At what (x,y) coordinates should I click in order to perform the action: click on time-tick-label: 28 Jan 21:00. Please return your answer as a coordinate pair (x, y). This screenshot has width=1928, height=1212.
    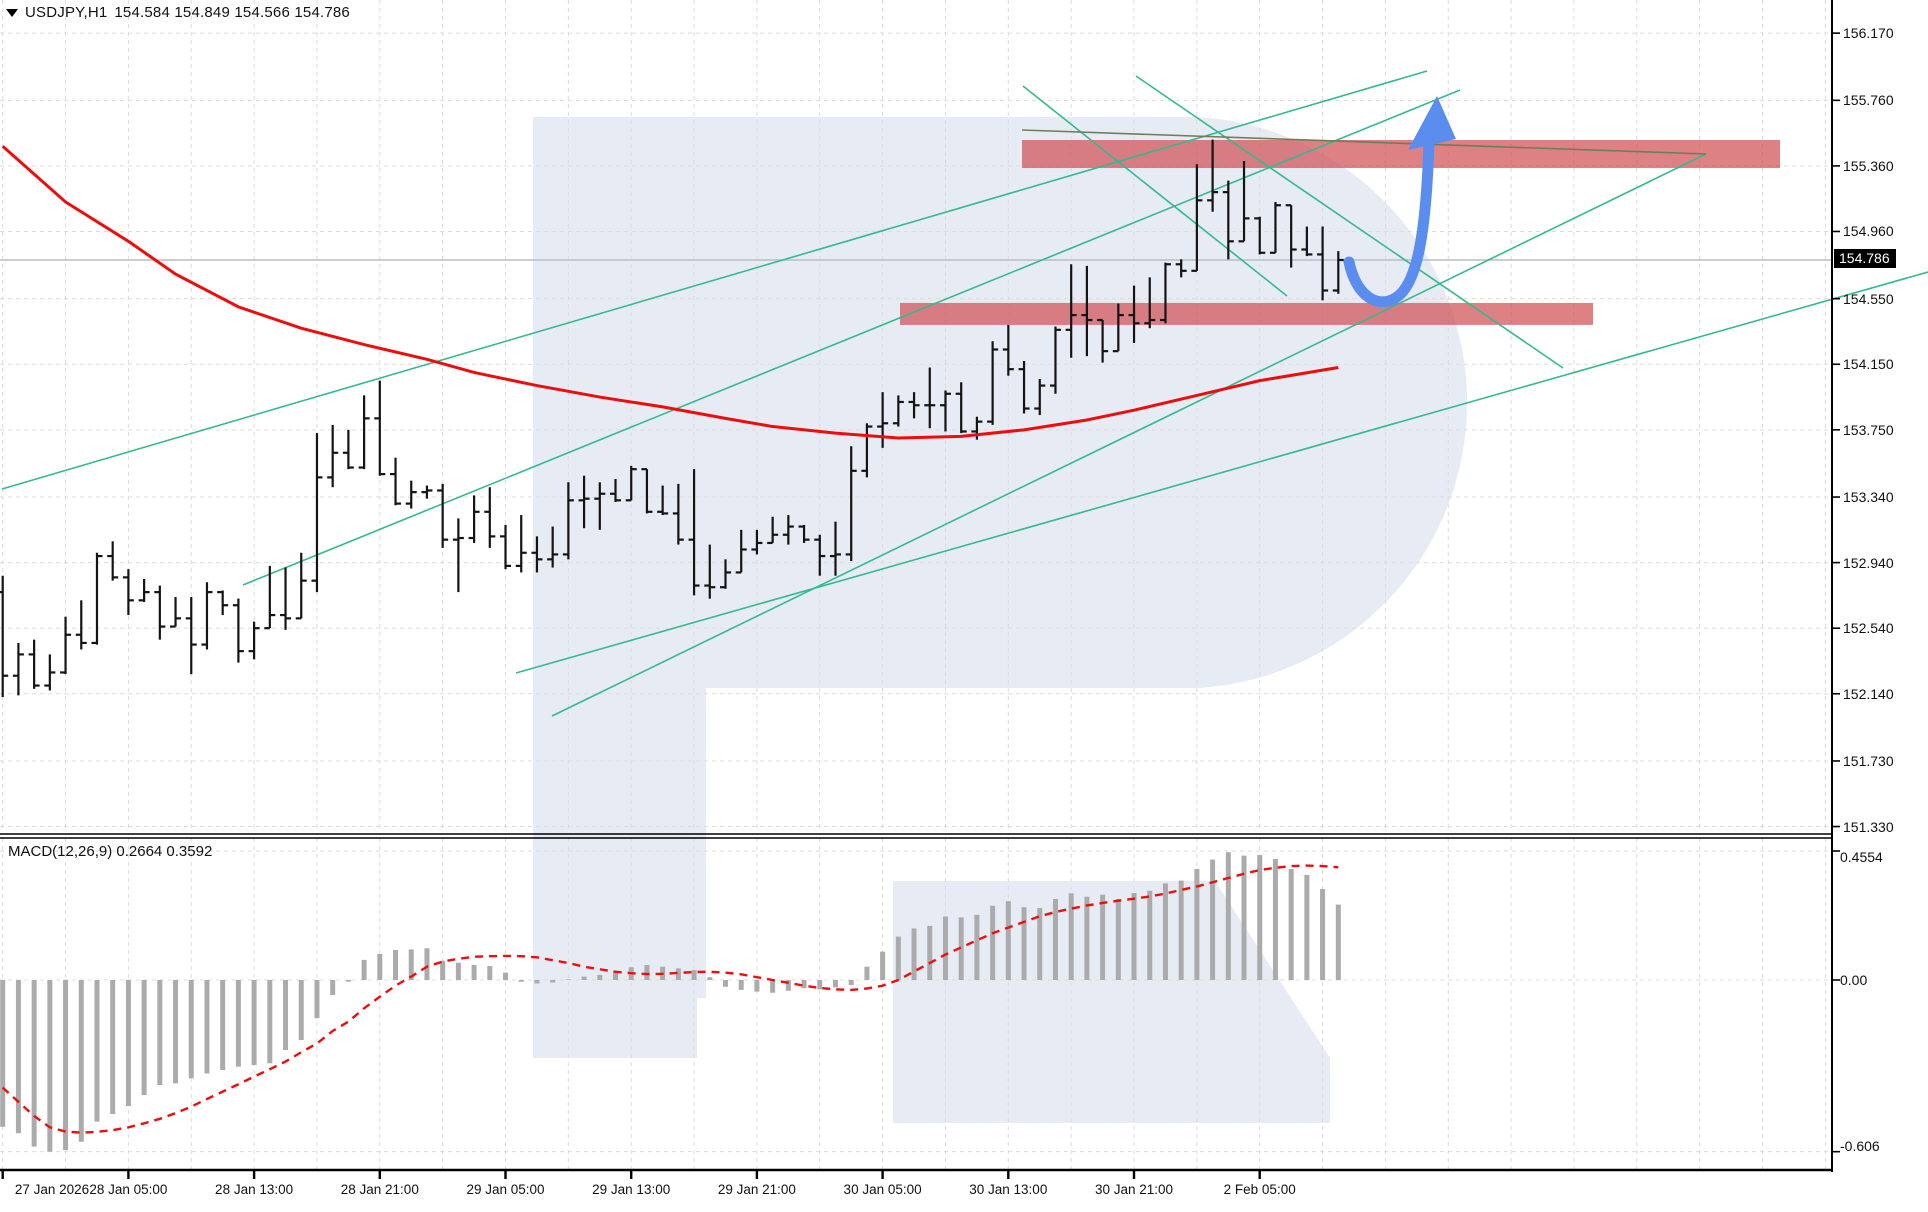
    Looking at the image, I should click on (379, 1189).